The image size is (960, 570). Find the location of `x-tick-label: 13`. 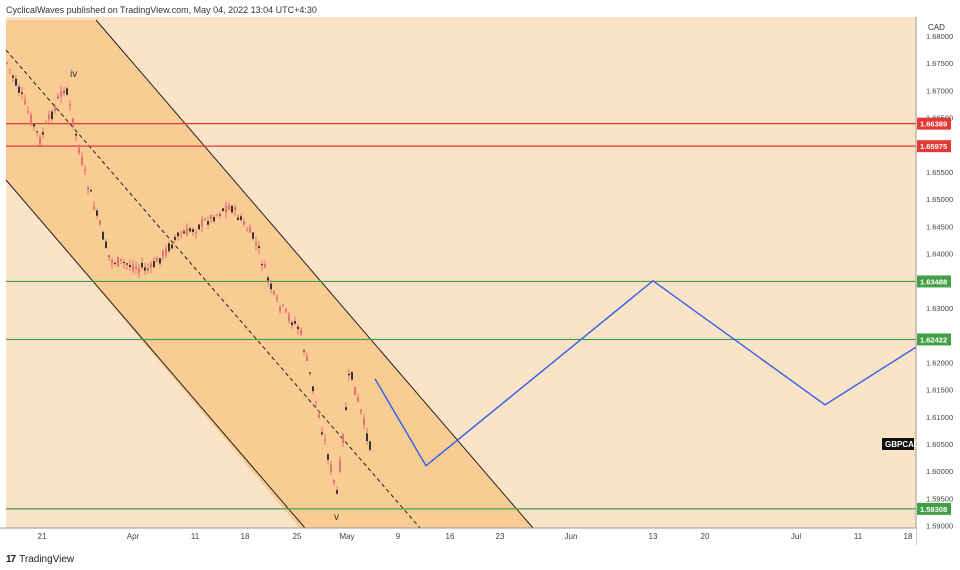

x-tick-label: 13 is located at coordinates (653, 536).